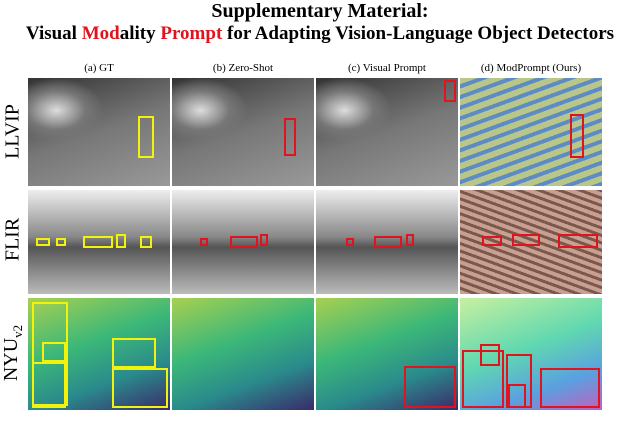  I want to click on row-label: FLIR, so click(12, 239).